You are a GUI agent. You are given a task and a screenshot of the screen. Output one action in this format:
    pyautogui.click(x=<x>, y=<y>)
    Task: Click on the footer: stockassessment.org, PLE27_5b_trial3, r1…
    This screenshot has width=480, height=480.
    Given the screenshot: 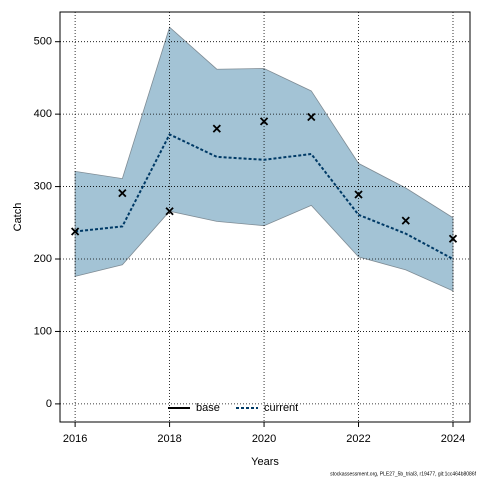 What is the action you would take?
    pyautogui.click(x=403, y=474)
    